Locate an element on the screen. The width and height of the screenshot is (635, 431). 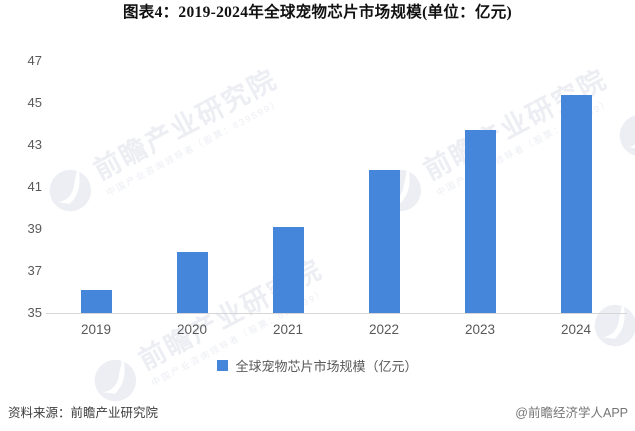
x-tick-label-2023: 2023 is located at coordinates (480, 329).